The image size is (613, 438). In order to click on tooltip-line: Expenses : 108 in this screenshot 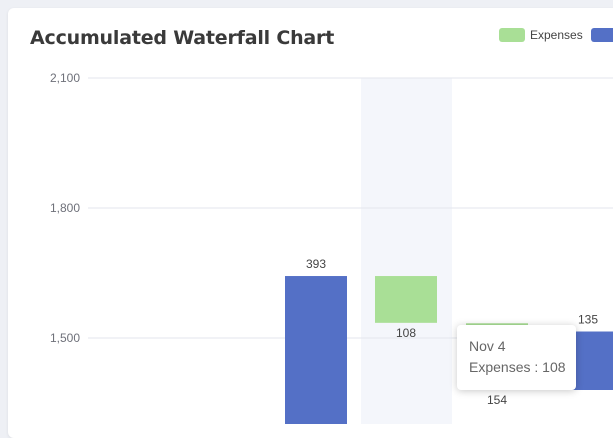, I will do `click(517, 367)`.